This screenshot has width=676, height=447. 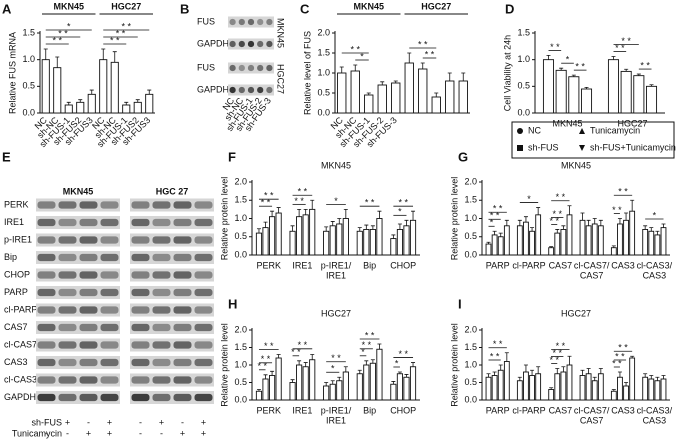 I want to click on condition-label: Tunicamycin, so click(x=37, y=433).